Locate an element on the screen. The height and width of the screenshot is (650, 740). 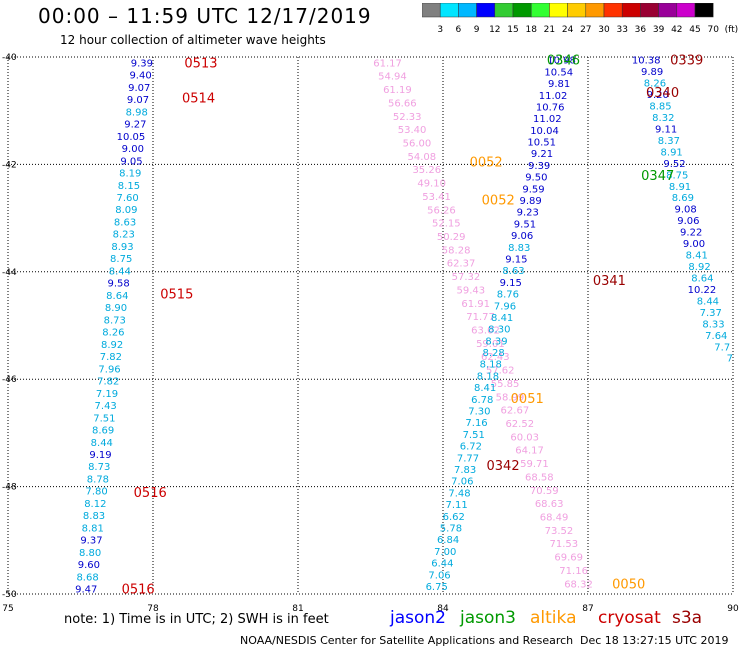
colorbar-tick-label: 33 is located at coordinates (621, 30).